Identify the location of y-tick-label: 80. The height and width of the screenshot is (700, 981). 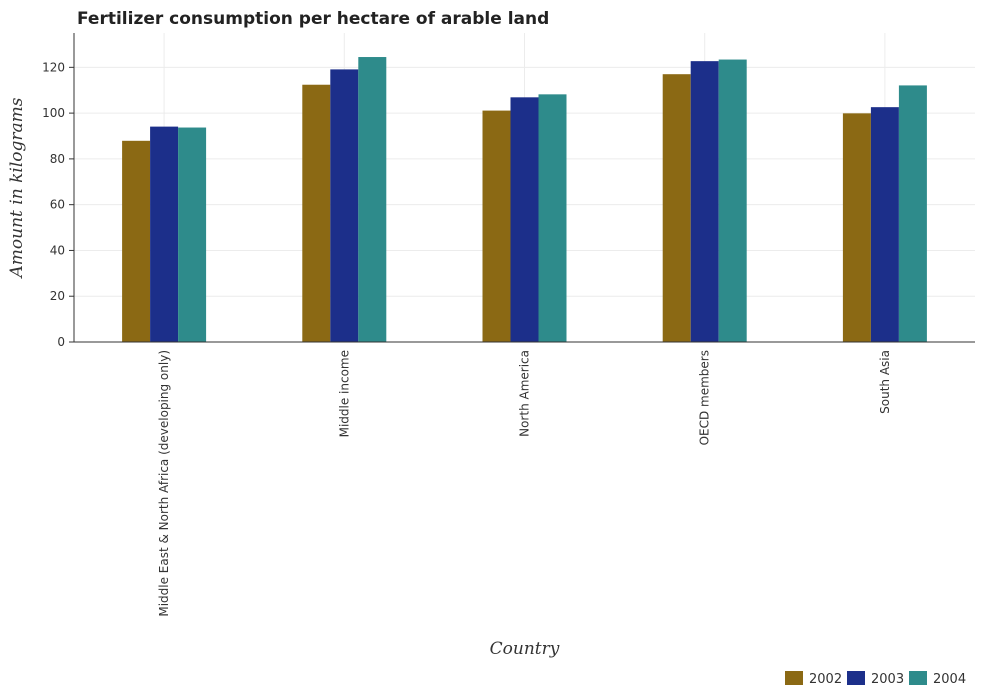
(57, 159).